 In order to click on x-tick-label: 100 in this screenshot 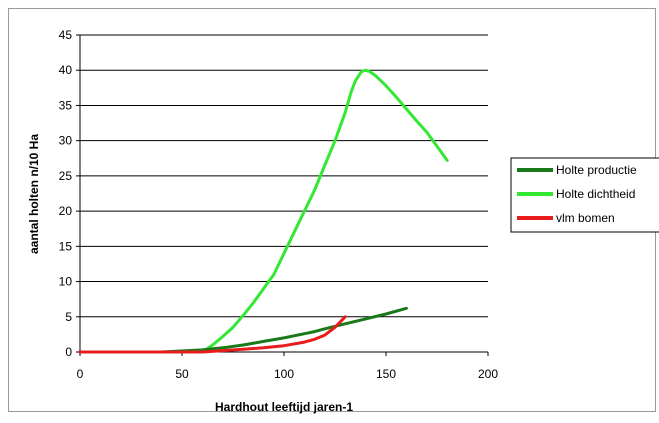, I will do `click(284, 374)`.